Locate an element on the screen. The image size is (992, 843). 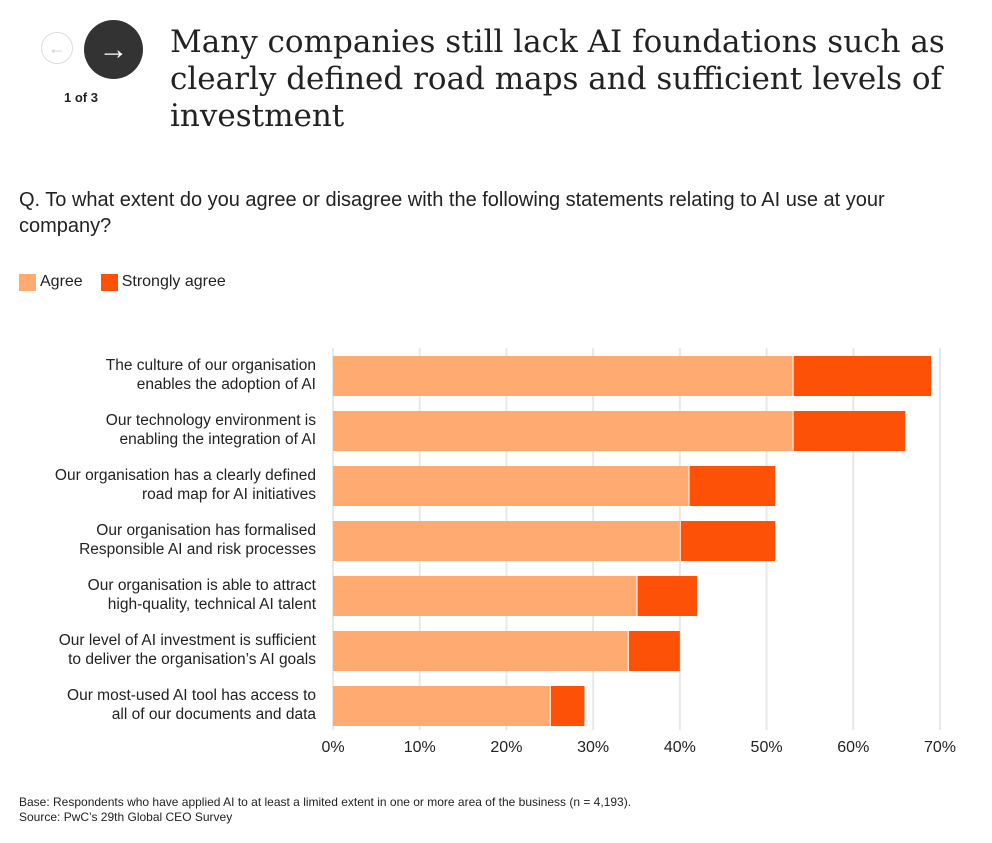
category-label: Our organisation is able to attract is located at coordinates (202, 585).